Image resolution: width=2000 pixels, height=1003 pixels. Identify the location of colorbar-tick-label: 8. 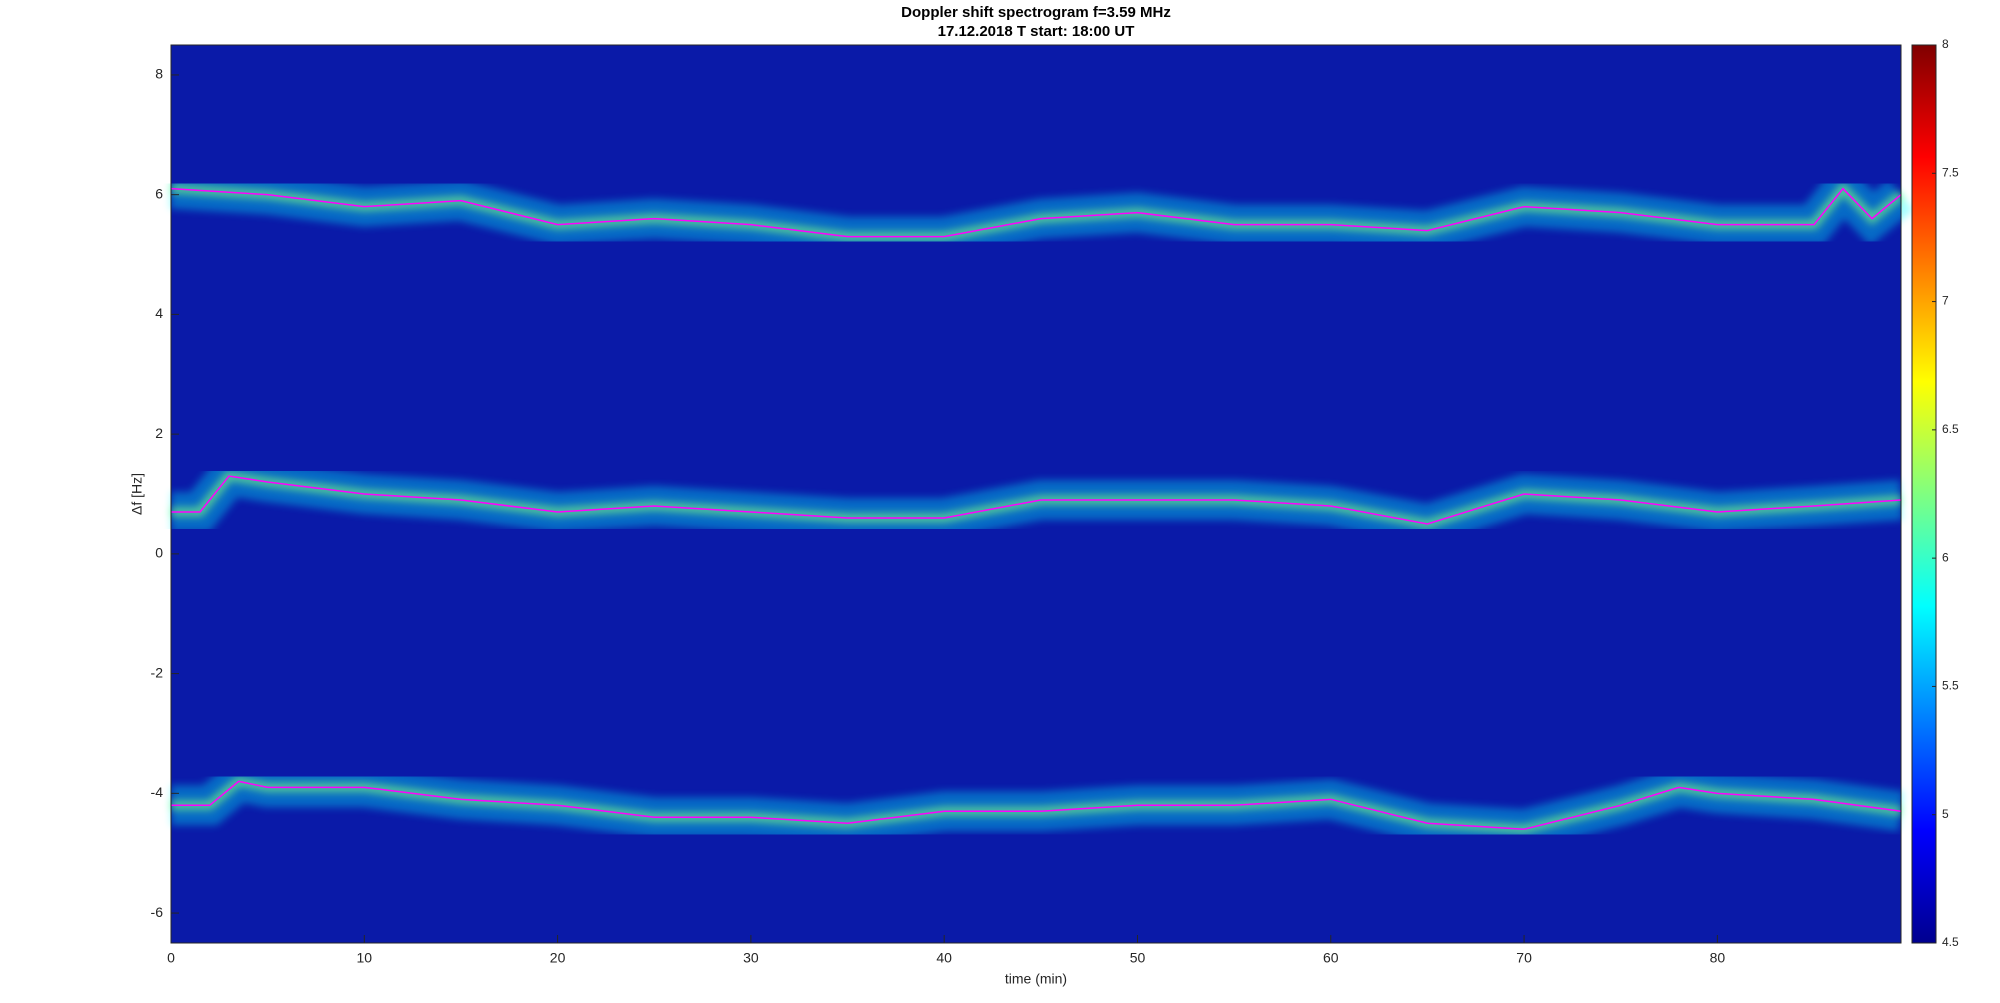
(1945, 44).